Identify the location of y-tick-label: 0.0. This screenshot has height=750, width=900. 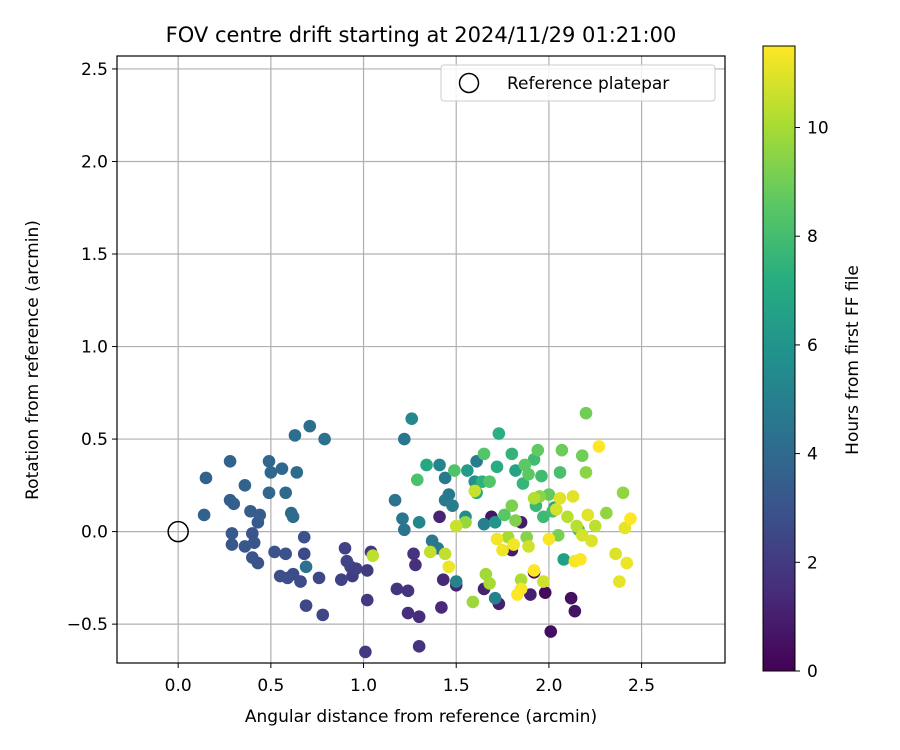
(94, 533).